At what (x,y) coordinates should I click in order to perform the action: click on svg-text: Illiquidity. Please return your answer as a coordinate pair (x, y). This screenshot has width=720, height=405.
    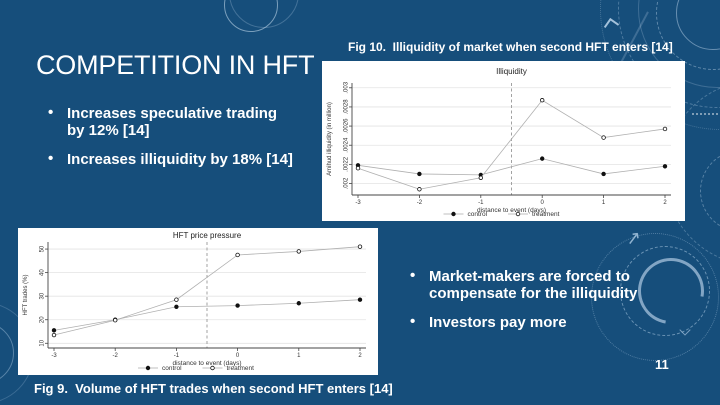
    Looking at the image, I should click on (511, 71).